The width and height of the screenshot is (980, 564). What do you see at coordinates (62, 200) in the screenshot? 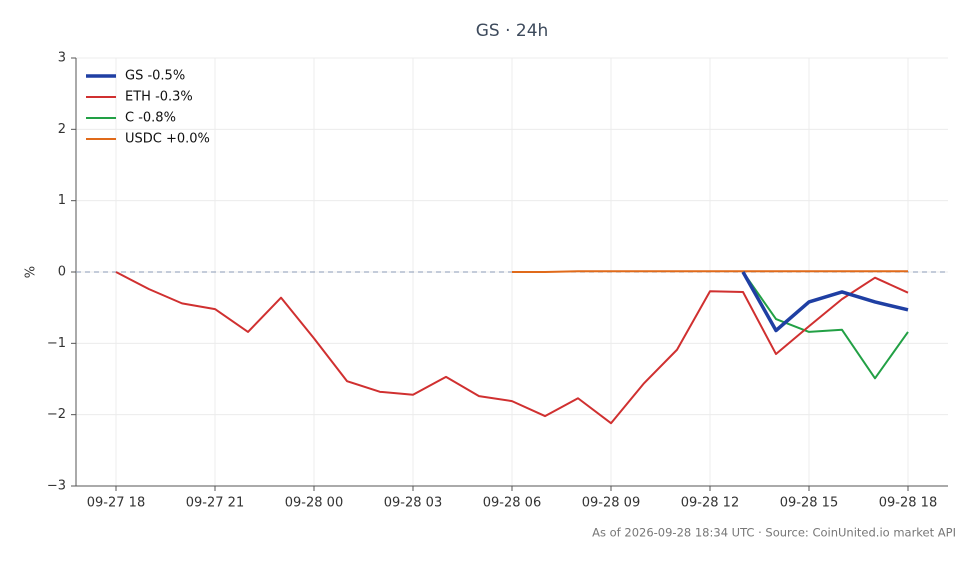
I see `y-tick-label: 1` at bounding box center [62, 200].